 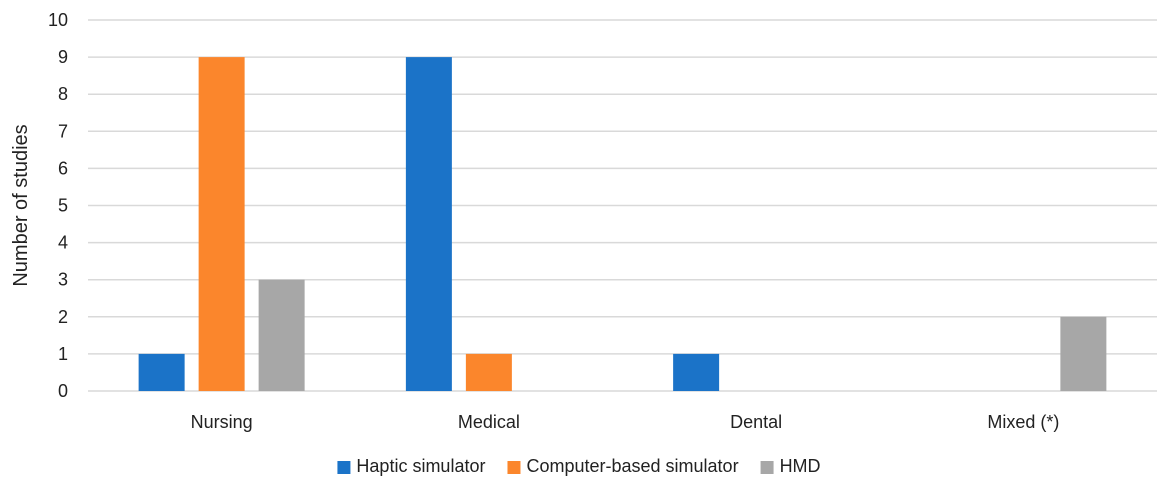 I want to click on x-category-label: Medical, so click(x=489, y=422).